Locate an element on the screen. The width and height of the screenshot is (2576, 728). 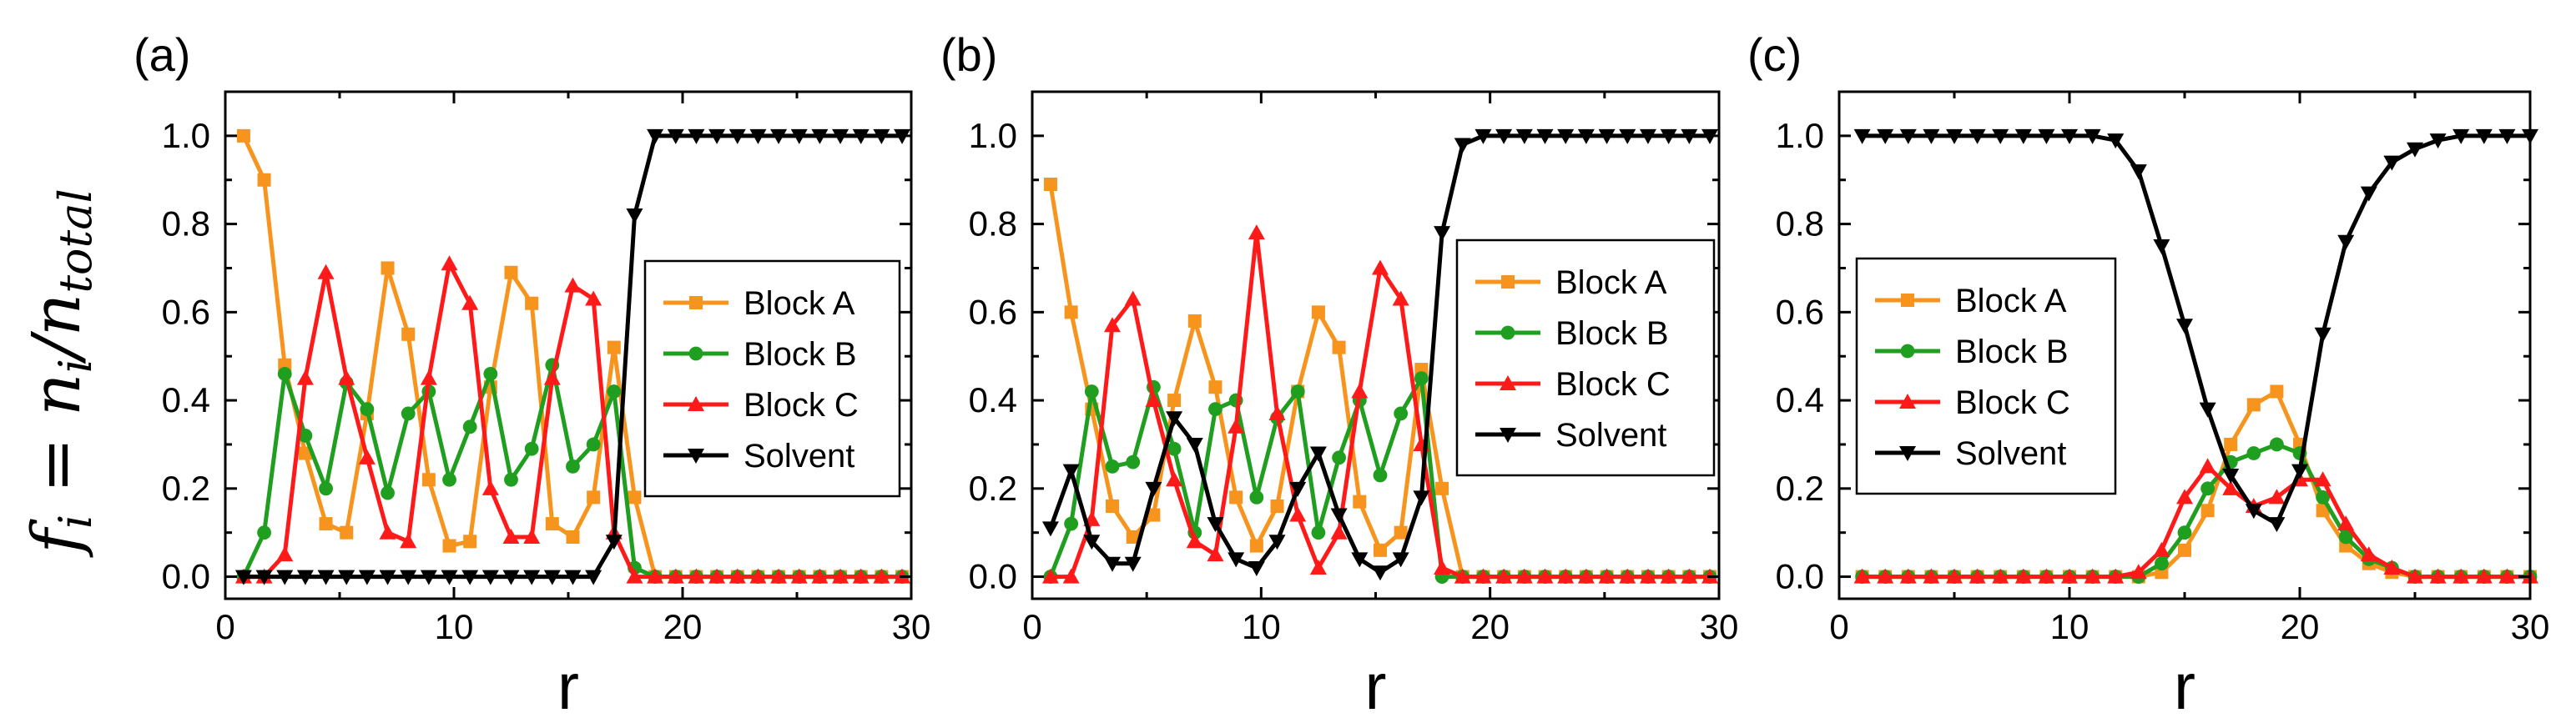
legend-item: Solvent is located at coordinates (1571, 436).